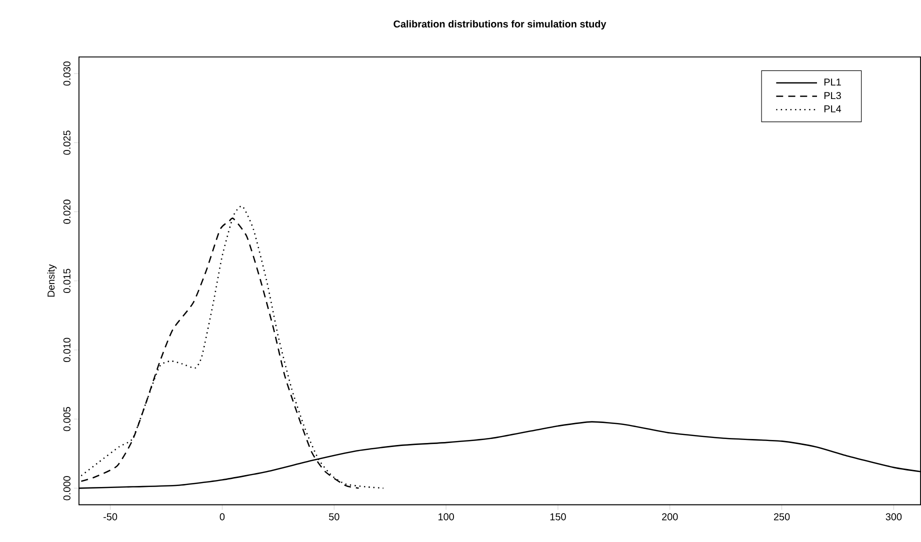 The width and height of the screenshot is (921, 542). I want to click on legend-label: PL4, so click(833, 109).